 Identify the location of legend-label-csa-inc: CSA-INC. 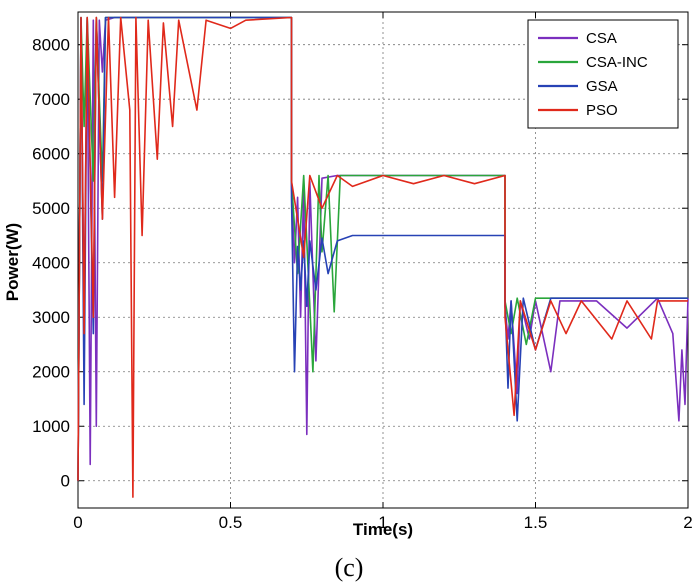
(617, 62).